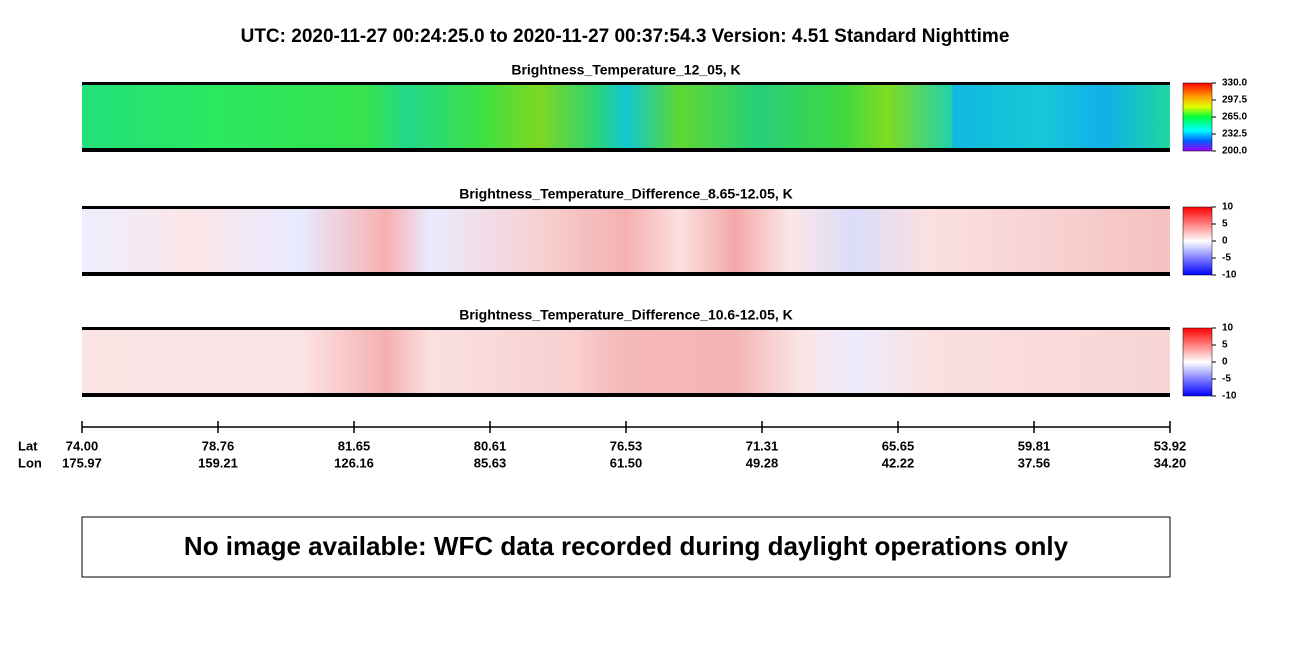 The height and width of the screenshot is (672, 1300). I want to click on lat-value: 81.65, so click(354, 445).